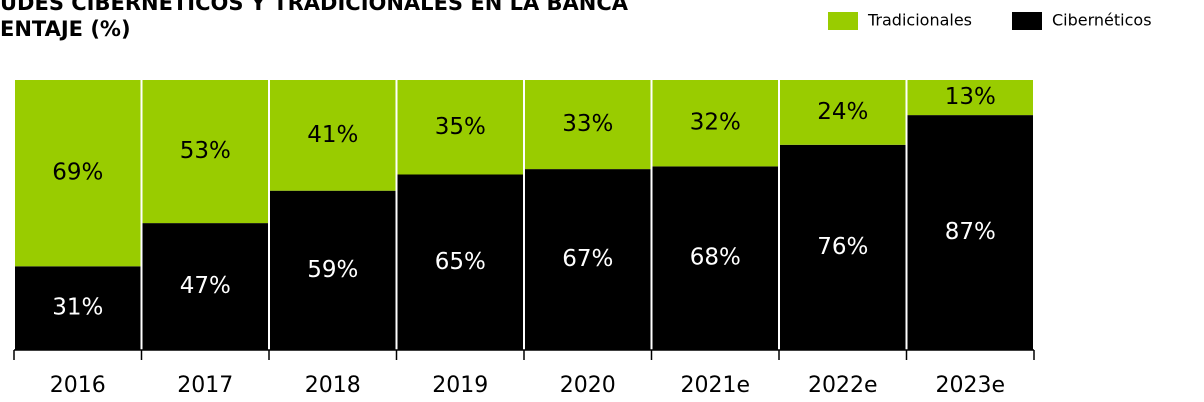 This screenshot has width=1204, height=402. Describe the element at coordinates (588, 385) in the screenshot. I see `x-tick-label: 2020` at that location.